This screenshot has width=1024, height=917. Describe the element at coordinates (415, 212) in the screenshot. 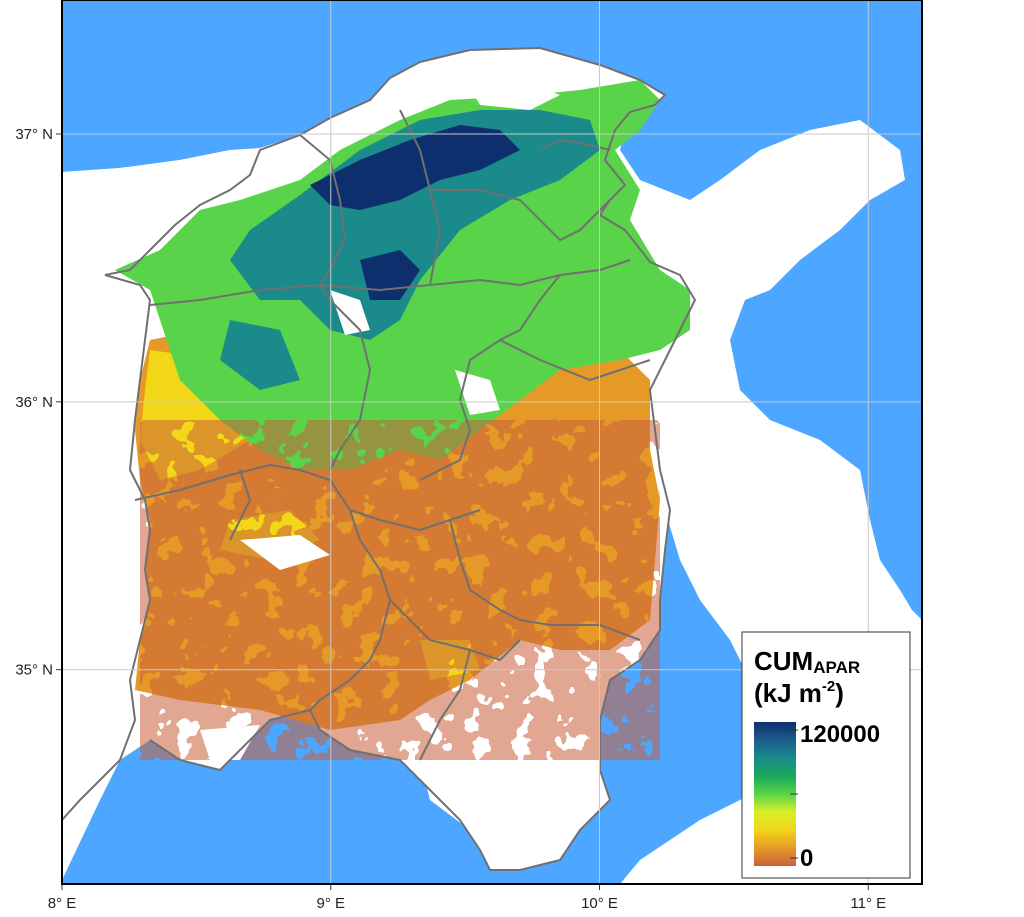

I see `raster-peak-values` at that location.